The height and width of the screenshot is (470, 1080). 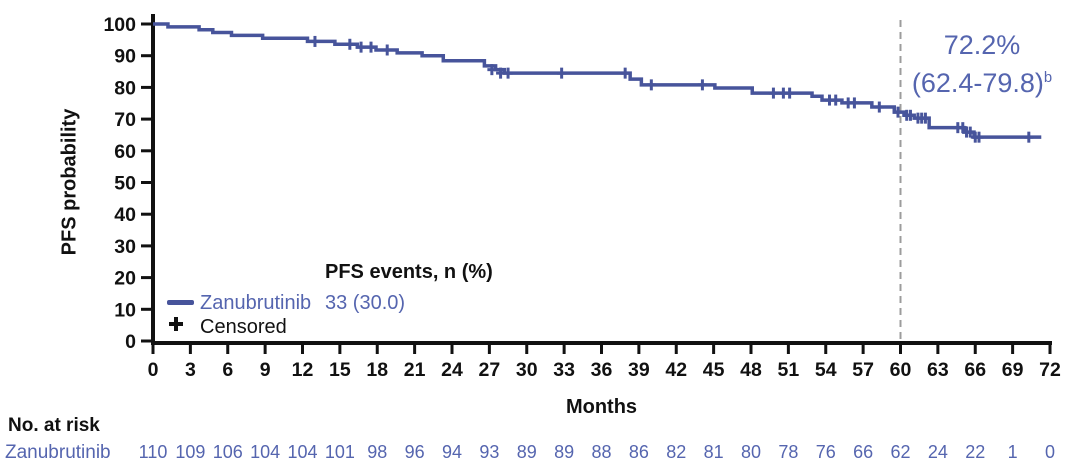 I want to click on at-risk-count-m27: 93, so click(x=489, y=452).